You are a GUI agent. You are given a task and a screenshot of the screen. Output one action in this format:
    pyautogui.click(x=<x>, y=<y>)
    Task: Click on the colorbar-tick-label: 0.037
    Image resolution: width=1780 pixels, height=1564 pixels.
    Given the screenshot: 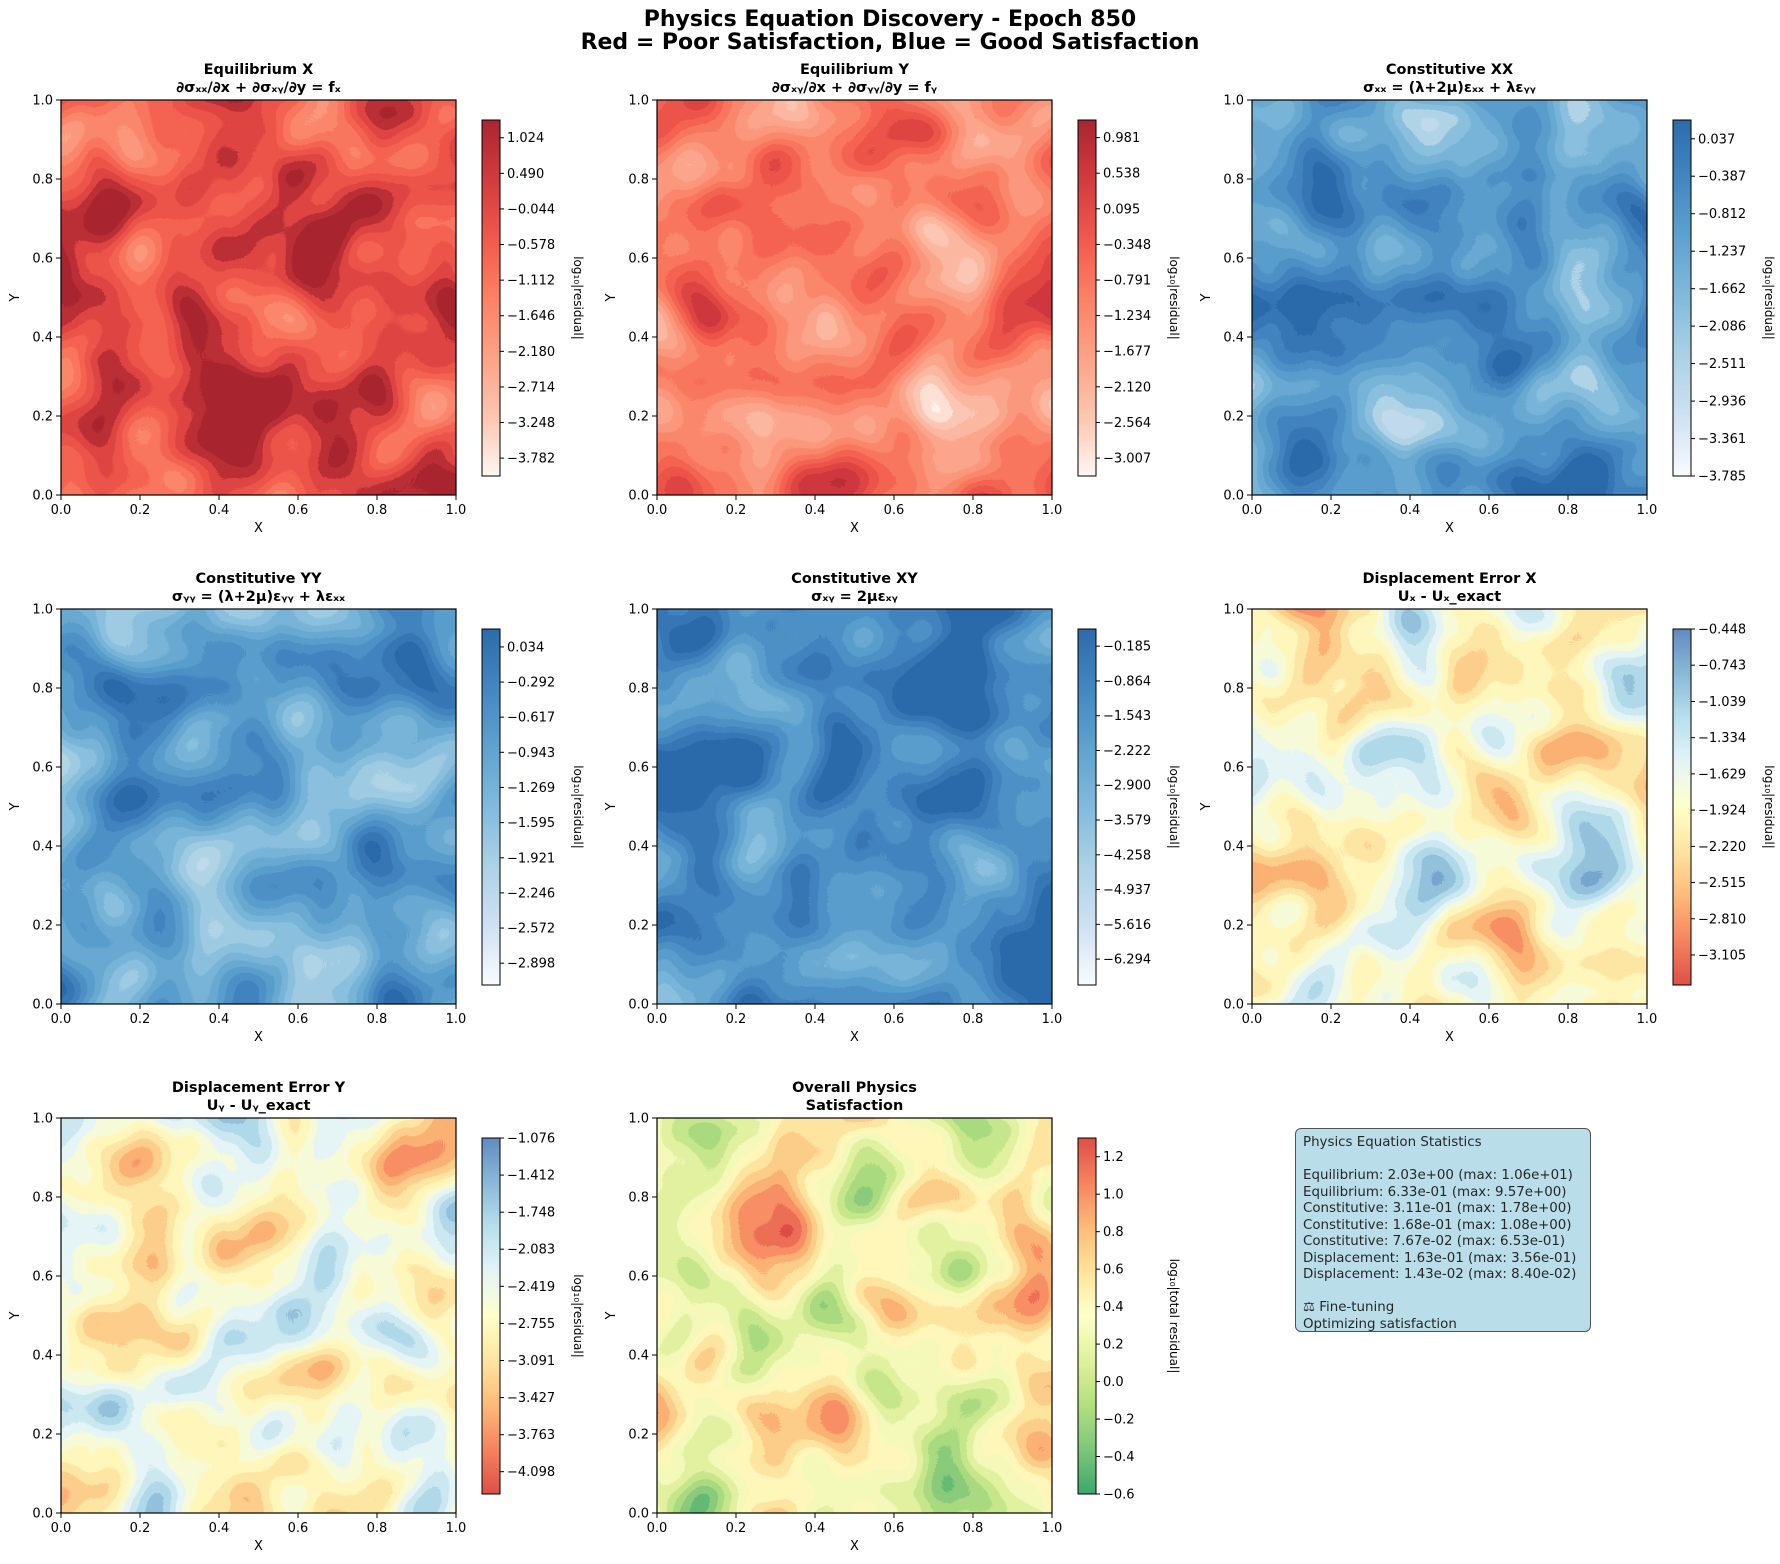 What is the action you would take?
    pyautogui.click(x=1716, y=139)
    